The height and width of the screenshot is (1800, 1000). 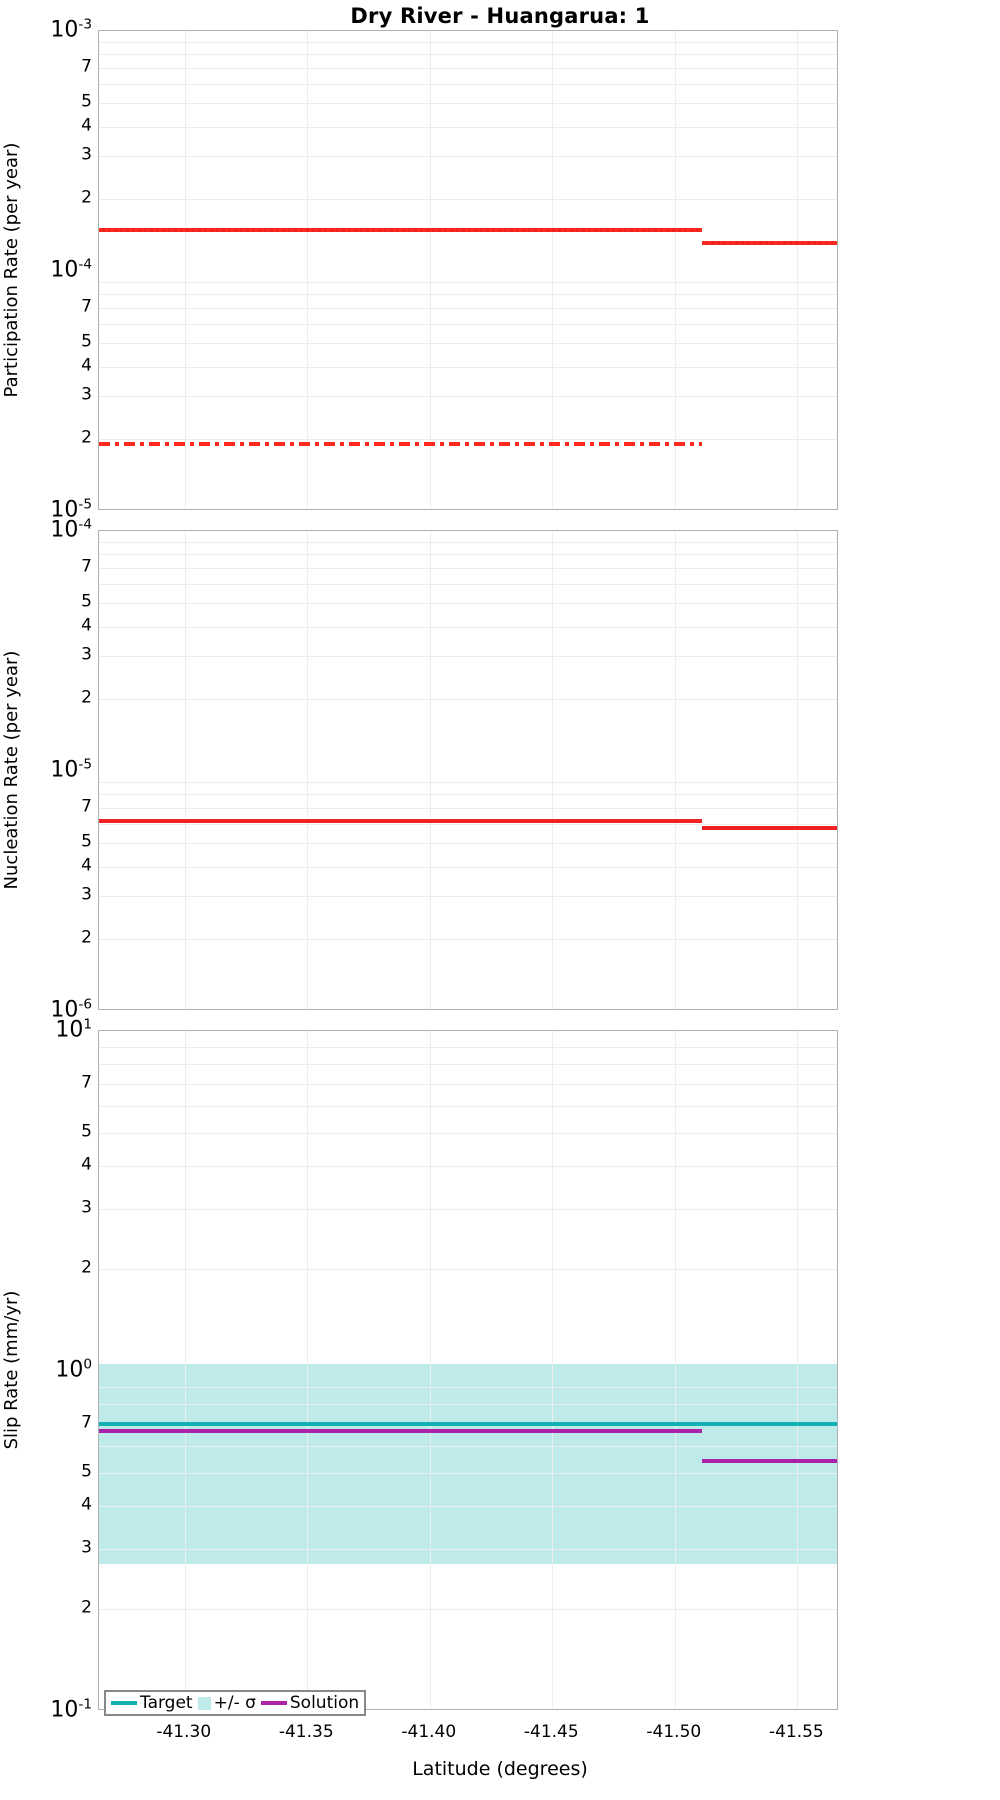 I want to click on legend-panel3: Target +/- σ Solution, so click(x=235, y=1703).